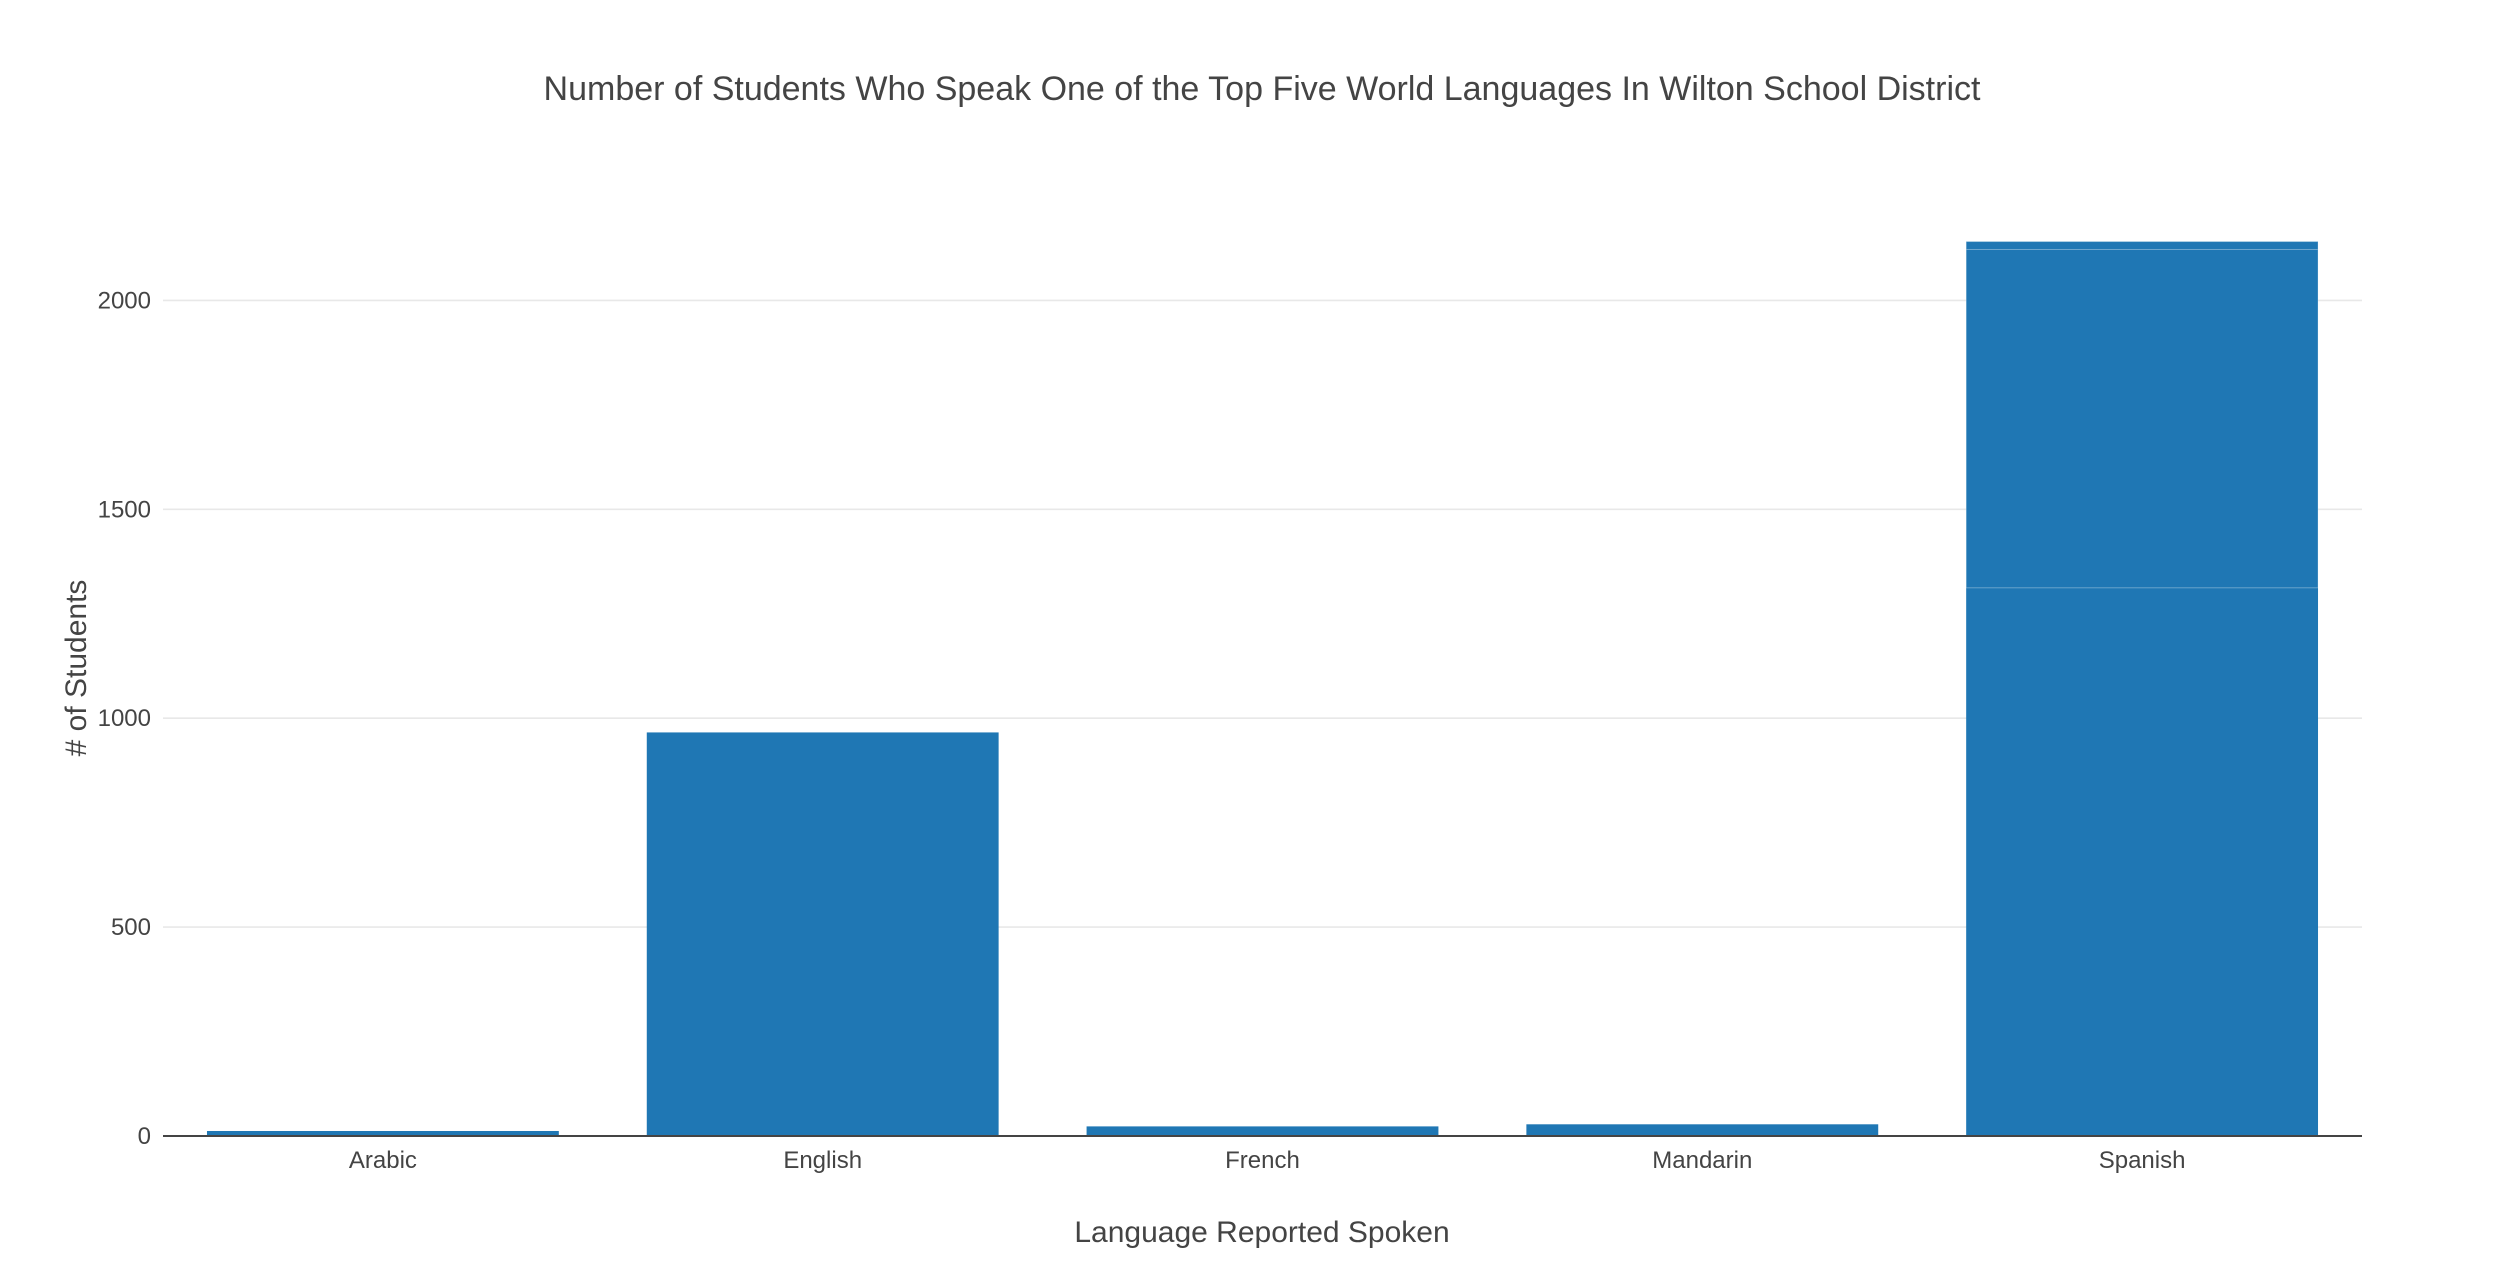 The width and height of the screenshot is (2498, 1284). What do you see at coordinates (1261, 1232) in the screenshot?
I see `x-axis-title: Language Reported Spoken` at bounding box center [1261, 1232].